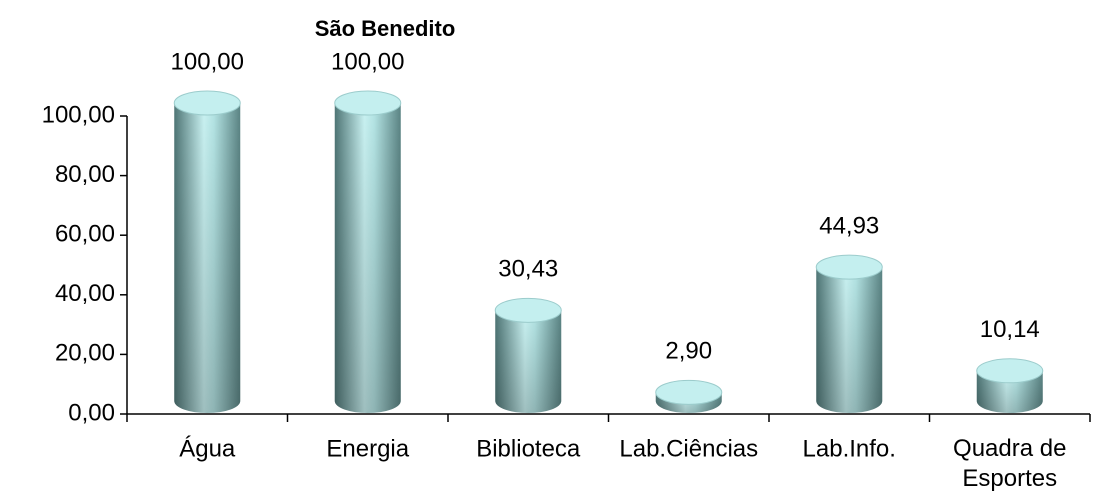 This screenshot has width=1093, height=497. What do you see at coordinates (849, 448) in the screenshot?
I see `x-tick-label: Lab.Info.` at bounding box center [849, 448].